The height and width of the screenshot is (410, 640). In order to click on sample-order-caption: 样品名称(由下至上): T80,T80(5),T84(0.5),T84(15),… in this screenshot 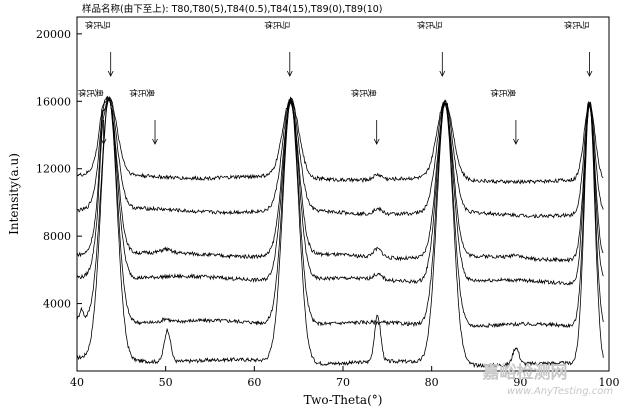, I will do `click(232, 9)`.